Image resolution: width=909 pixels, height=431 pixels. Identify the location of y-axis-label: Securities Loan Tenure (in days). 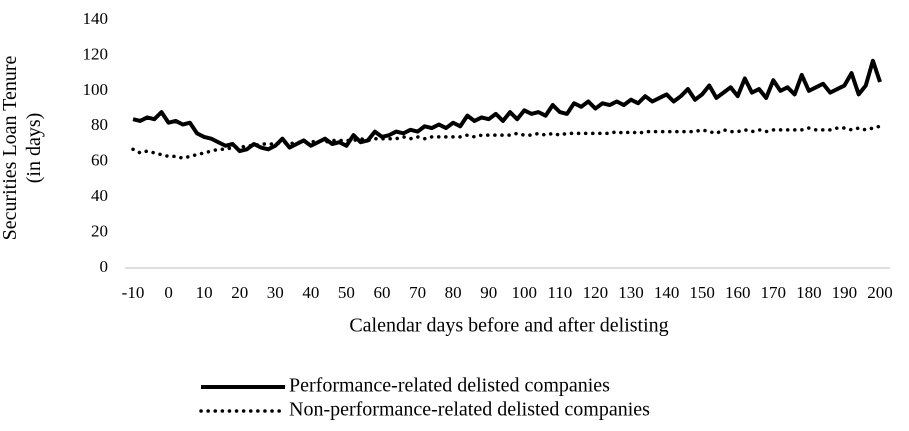
(22, 147).